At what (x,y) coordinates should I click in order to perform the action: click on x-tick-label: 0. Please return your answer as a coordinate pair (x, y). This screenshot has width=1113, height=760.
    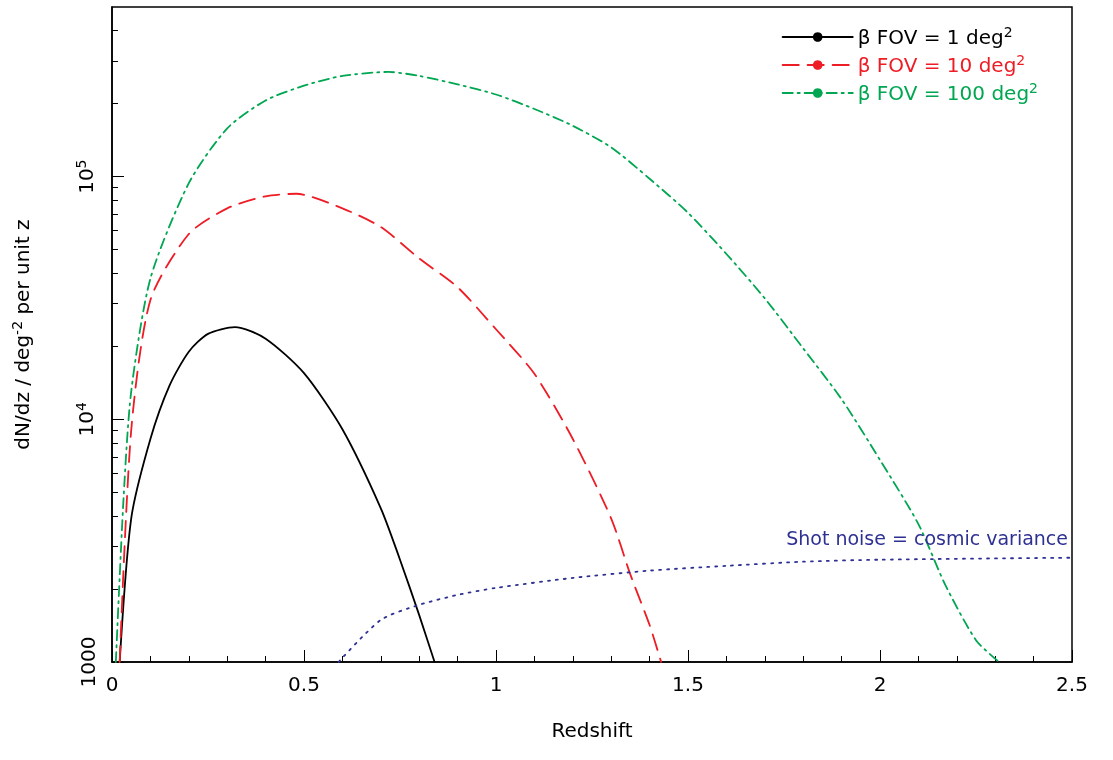
    Looking at the image, I should click on (112, 684).